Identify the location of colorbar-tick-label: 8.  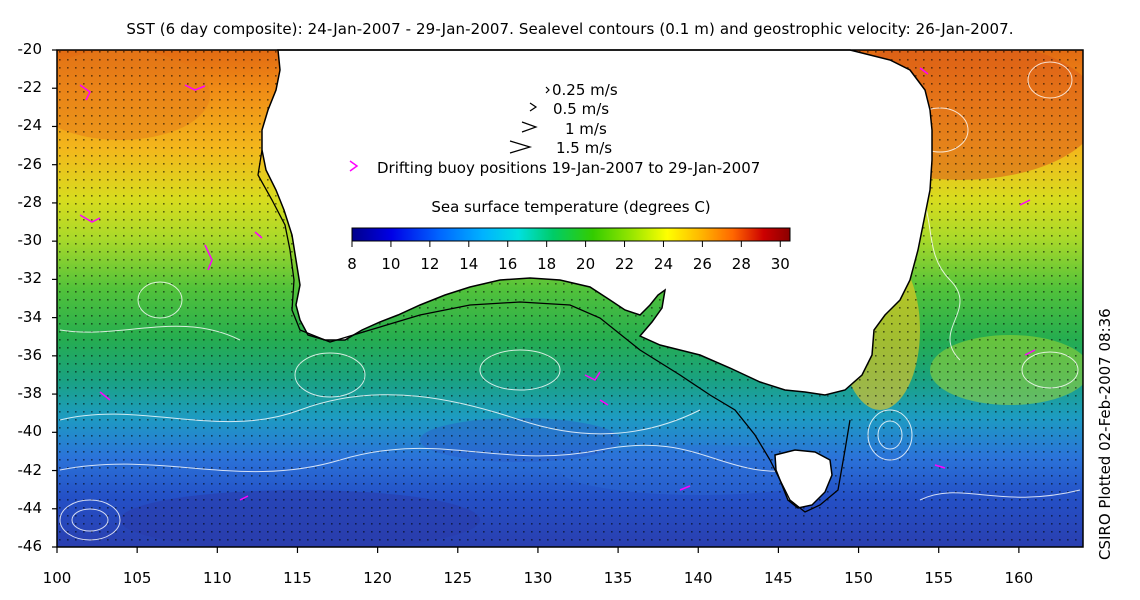
(352, 264).